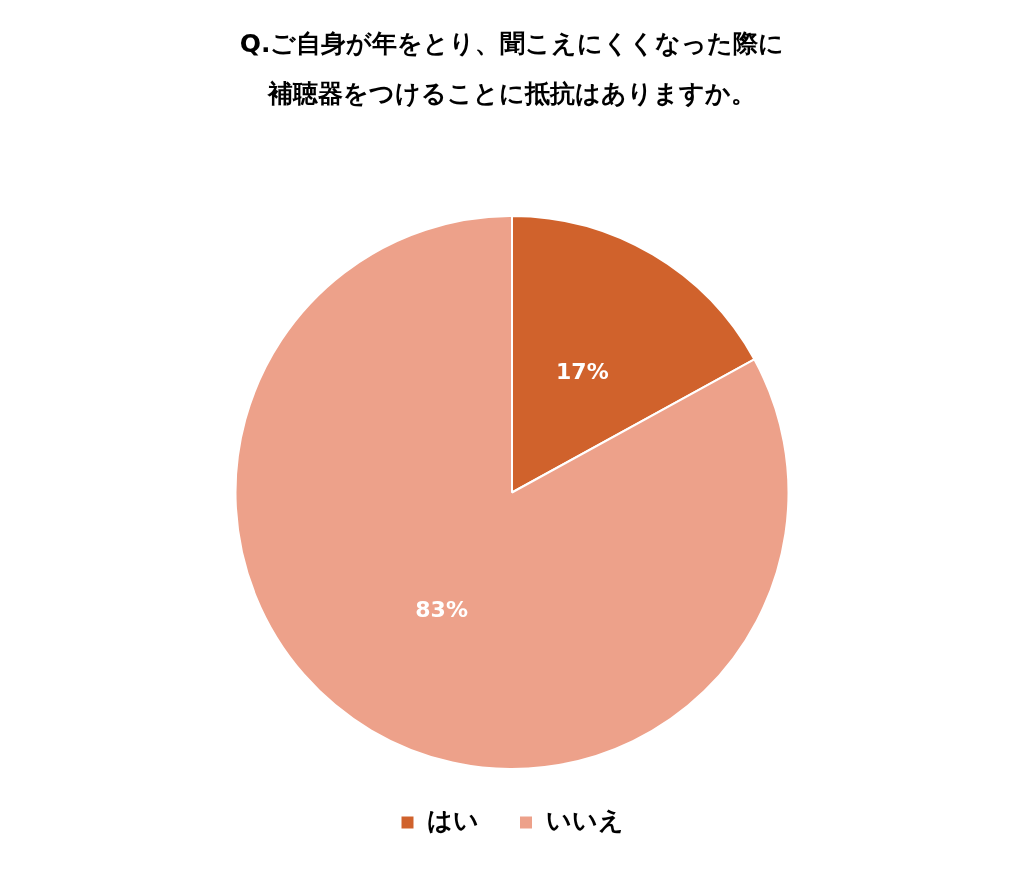 The width and height of the screenshot is (1024, 885). Describe the element at coordinates (584, 820) in the screenshot. I see `legend-label: いいえ` at that location.